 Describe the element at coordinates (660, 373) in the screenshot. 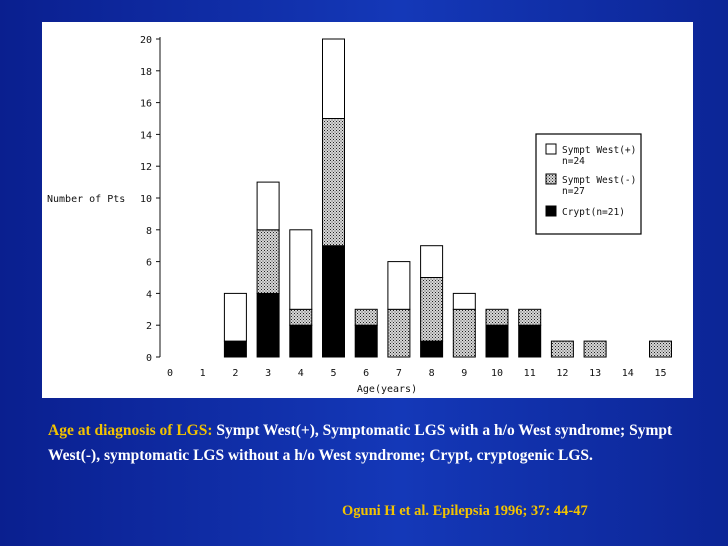

I see `x-tick-label: 15` at that location.